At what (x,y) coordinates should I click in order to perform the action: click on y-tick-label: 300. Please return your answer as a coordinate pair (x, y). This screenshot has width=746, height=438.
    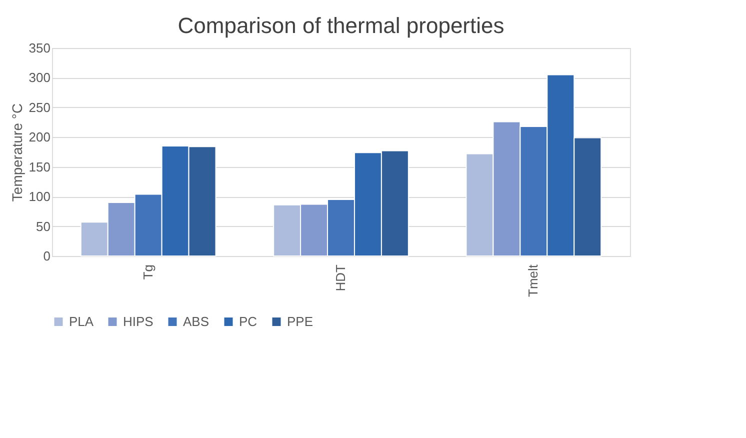
    Looking at the image, I should click on (39, 78).